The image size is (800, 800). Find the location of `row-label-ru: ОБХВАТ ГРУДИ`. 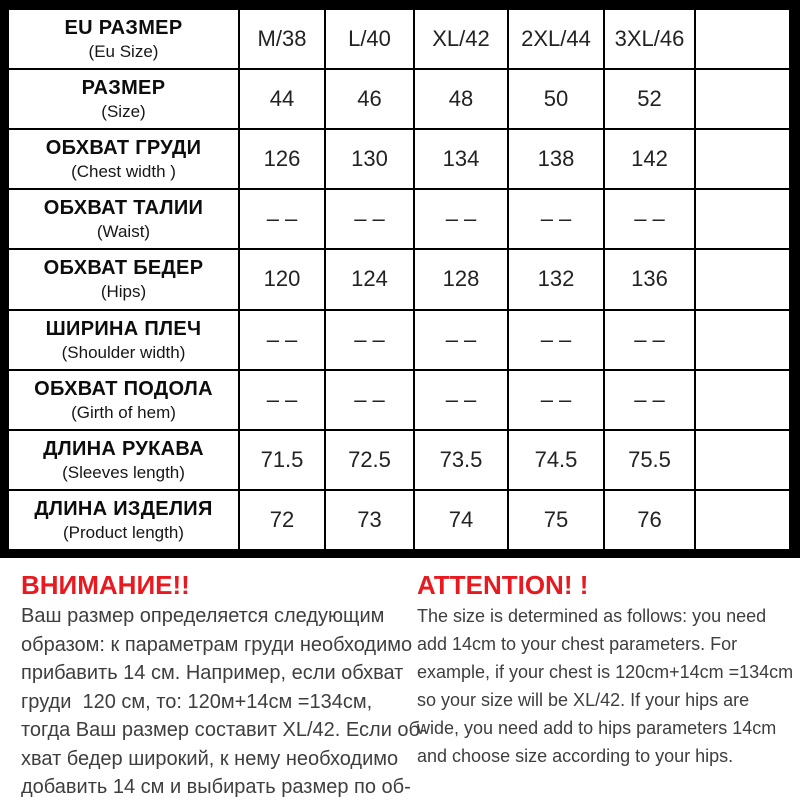

row-label-ru: ОБХВАТ ГРУДИ is located at coordinates (123, 148).